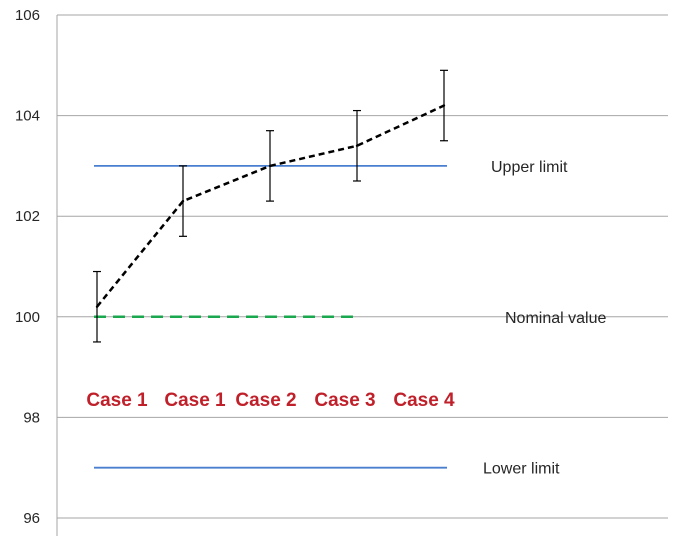  Describe the element at coordinates (27, 116) in the screenshot. I see `y-tick-label: 104` at that location.